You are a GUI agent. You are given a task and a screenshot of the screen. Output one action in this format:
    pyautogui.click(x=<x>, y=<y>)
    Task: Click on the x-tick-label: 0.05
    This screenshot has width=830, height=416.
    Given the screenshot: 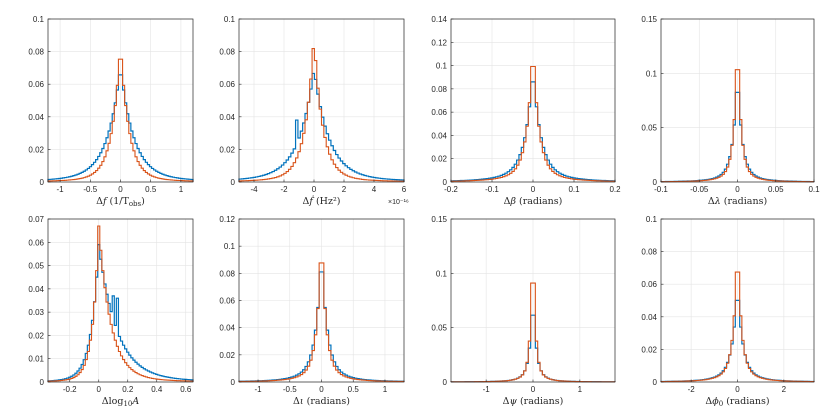 What is the action you would take?
    pyautogui.click(x=776, y=189)
    